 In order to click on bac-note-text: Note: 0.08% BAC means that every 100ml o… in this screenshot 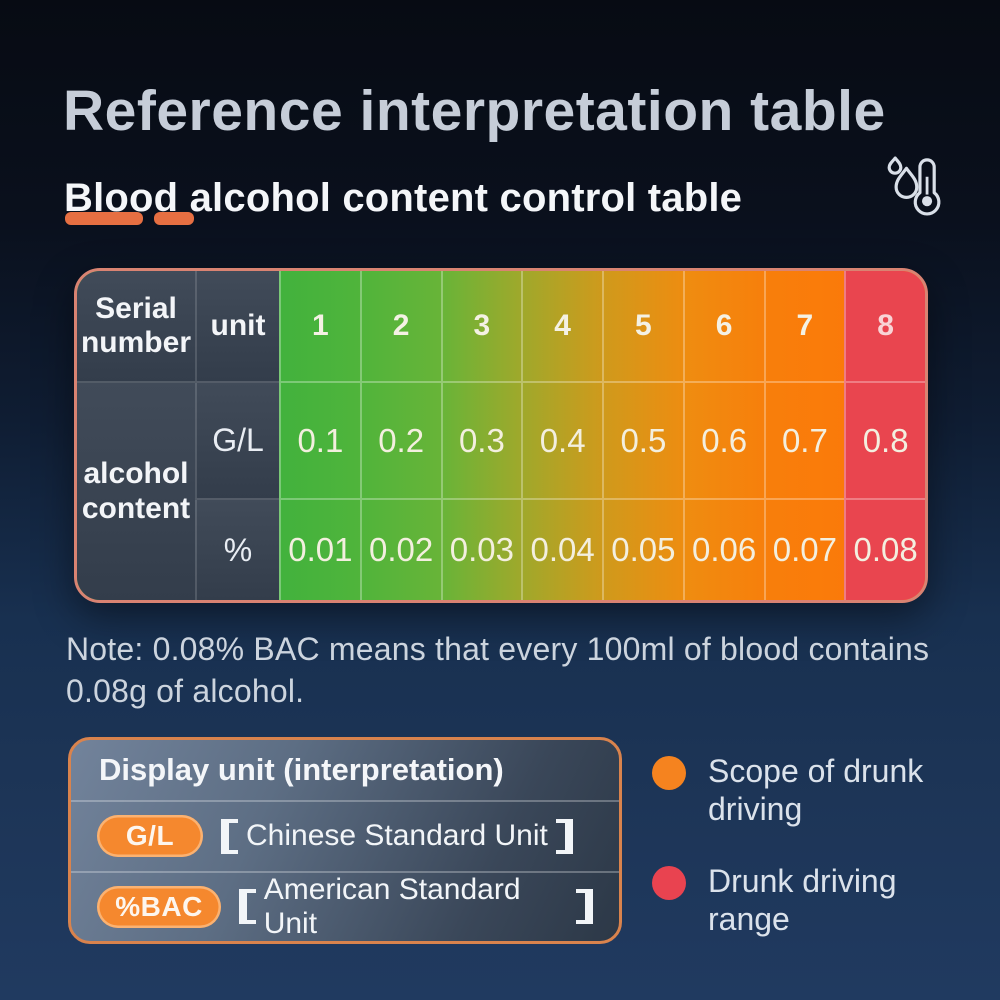, I will do `click(498, 670)`.